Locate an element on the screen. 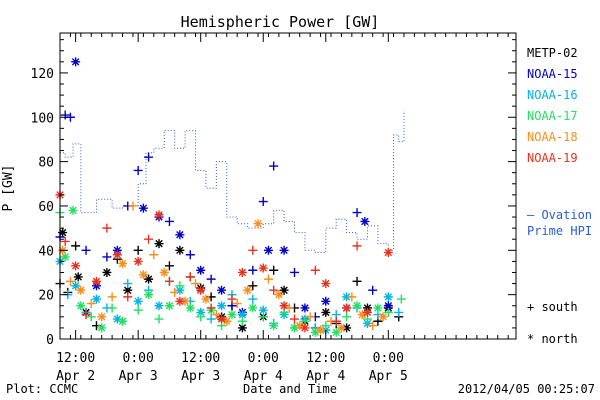 This screenshot has height=400, width=600. plot-timestamp: 2012/04/05 00:25:07 is located at coordinates (526, 389).